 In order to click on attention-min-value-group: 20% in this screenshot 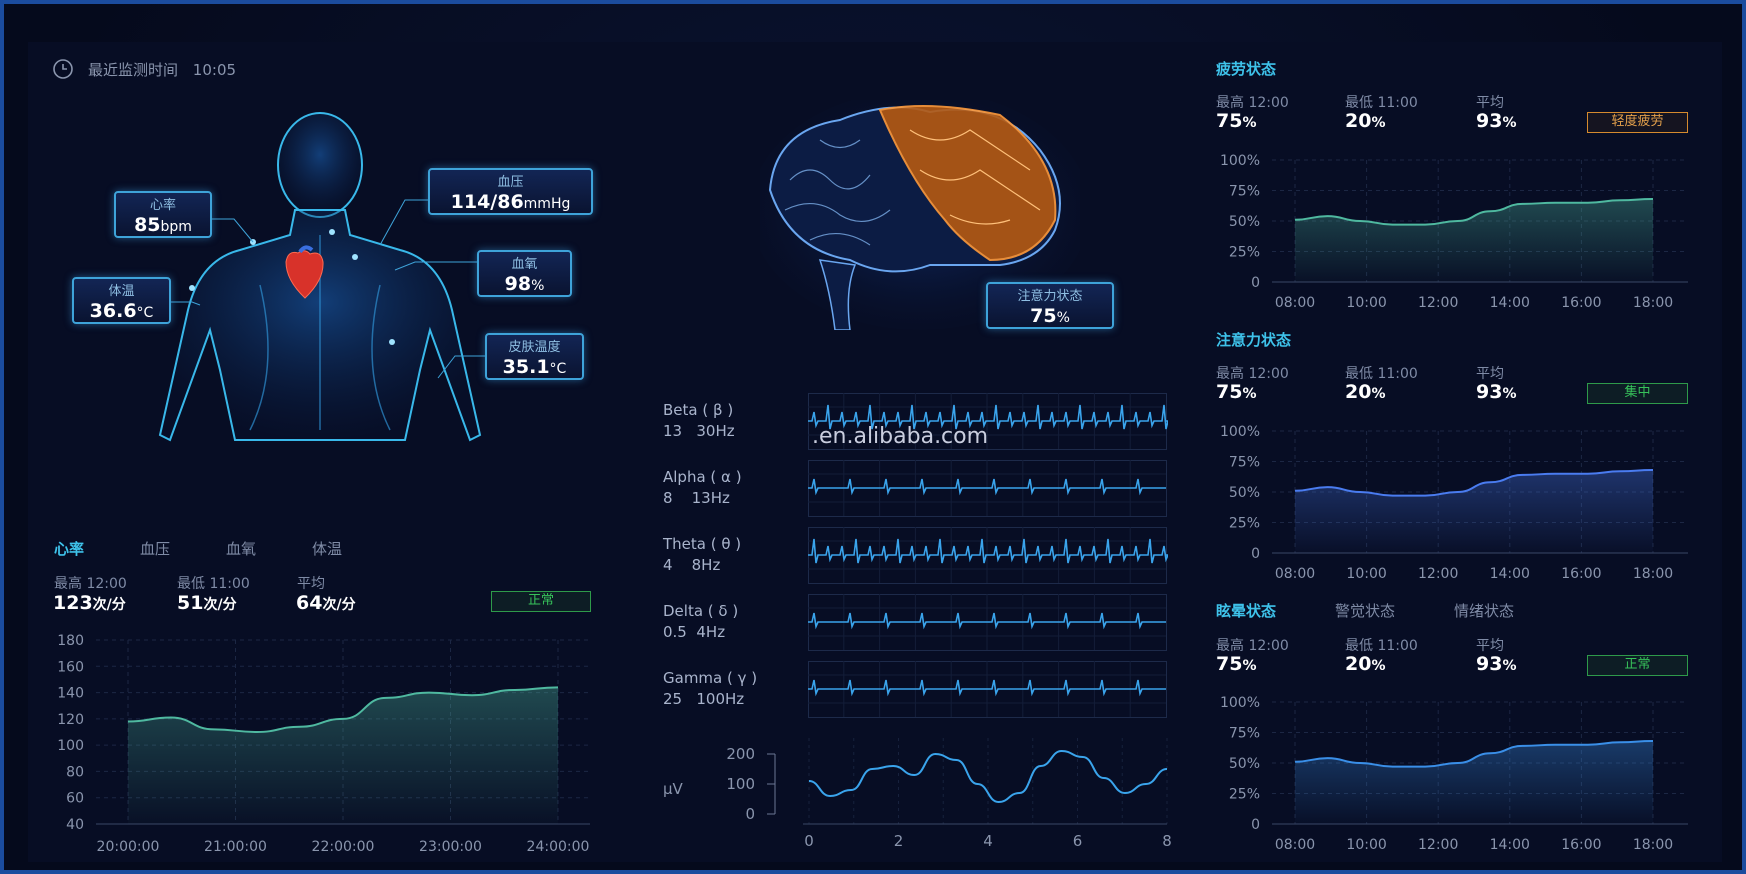, I will do `click(1365, 392)`.